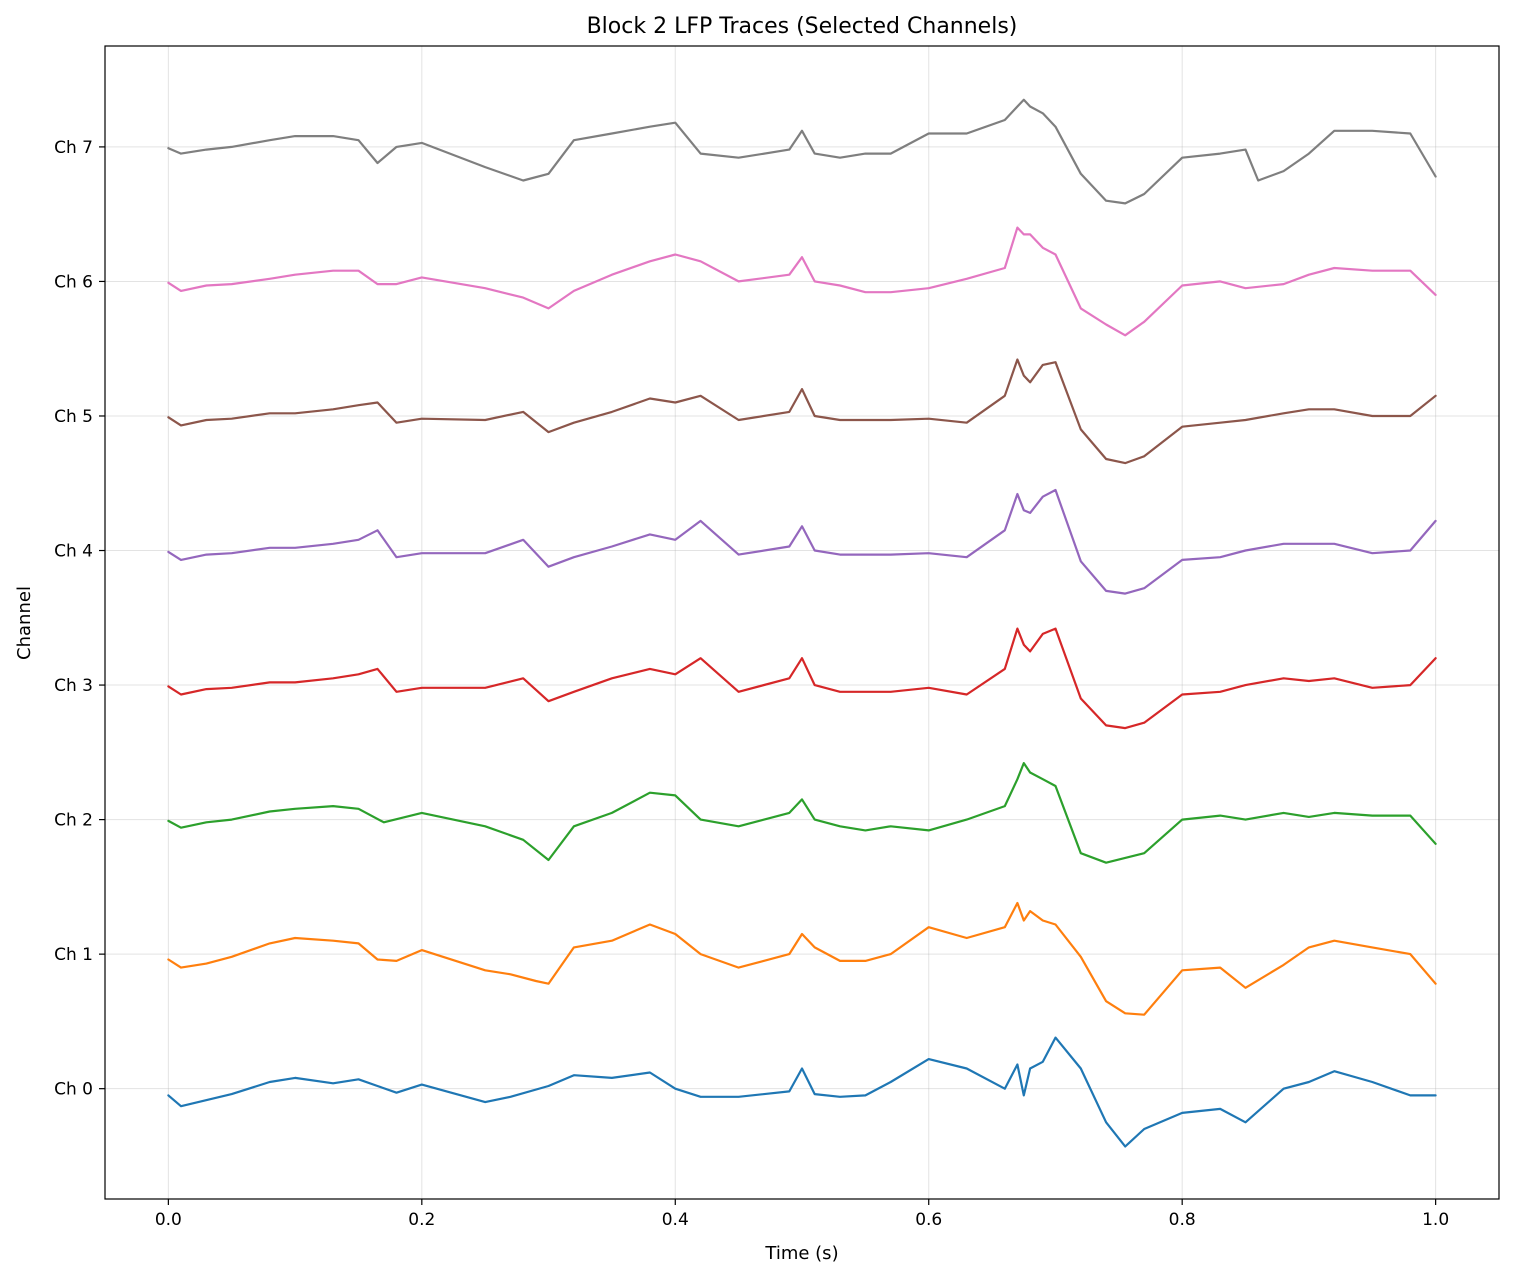  I want to click on y-tick-label: Ch 3, so click(73, 686).